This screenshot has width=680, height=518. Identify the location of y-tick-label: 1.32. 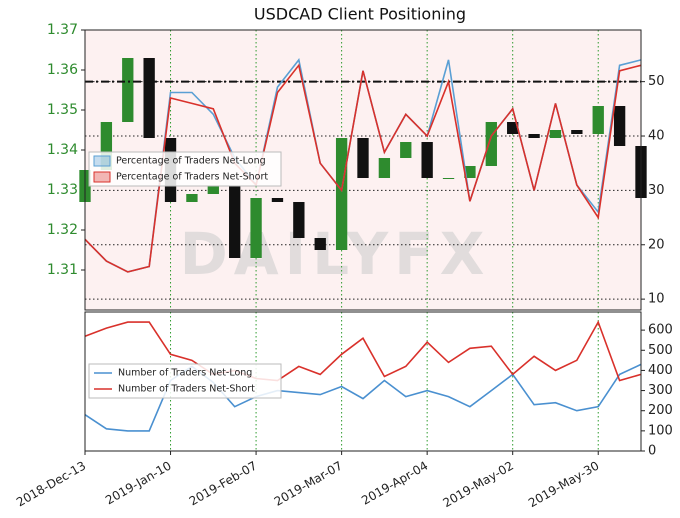
(62, 230).